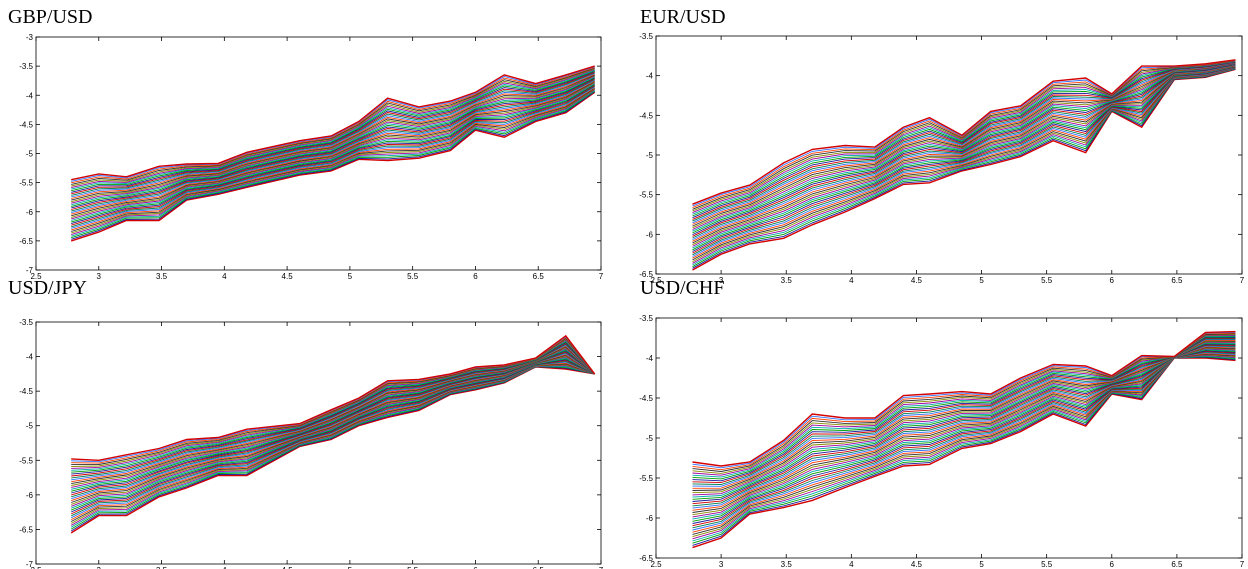 This screenshot has width=1248, height=569. I want to click on x-tick-label: 3.5, so click(787, 564).